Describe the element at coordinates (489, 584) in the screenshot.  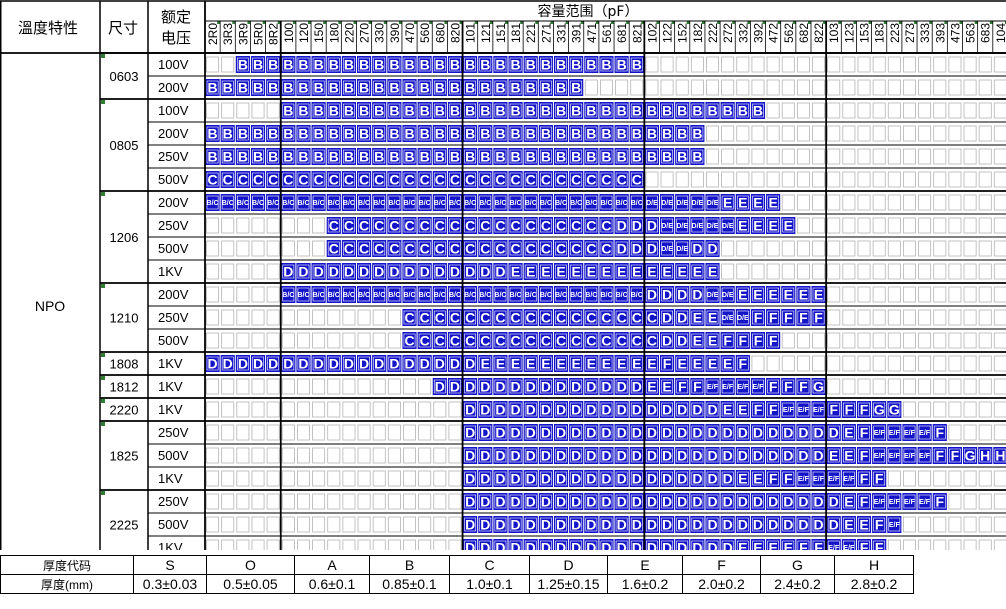
I see `thickness-value: 1.0±0.1` at that location.